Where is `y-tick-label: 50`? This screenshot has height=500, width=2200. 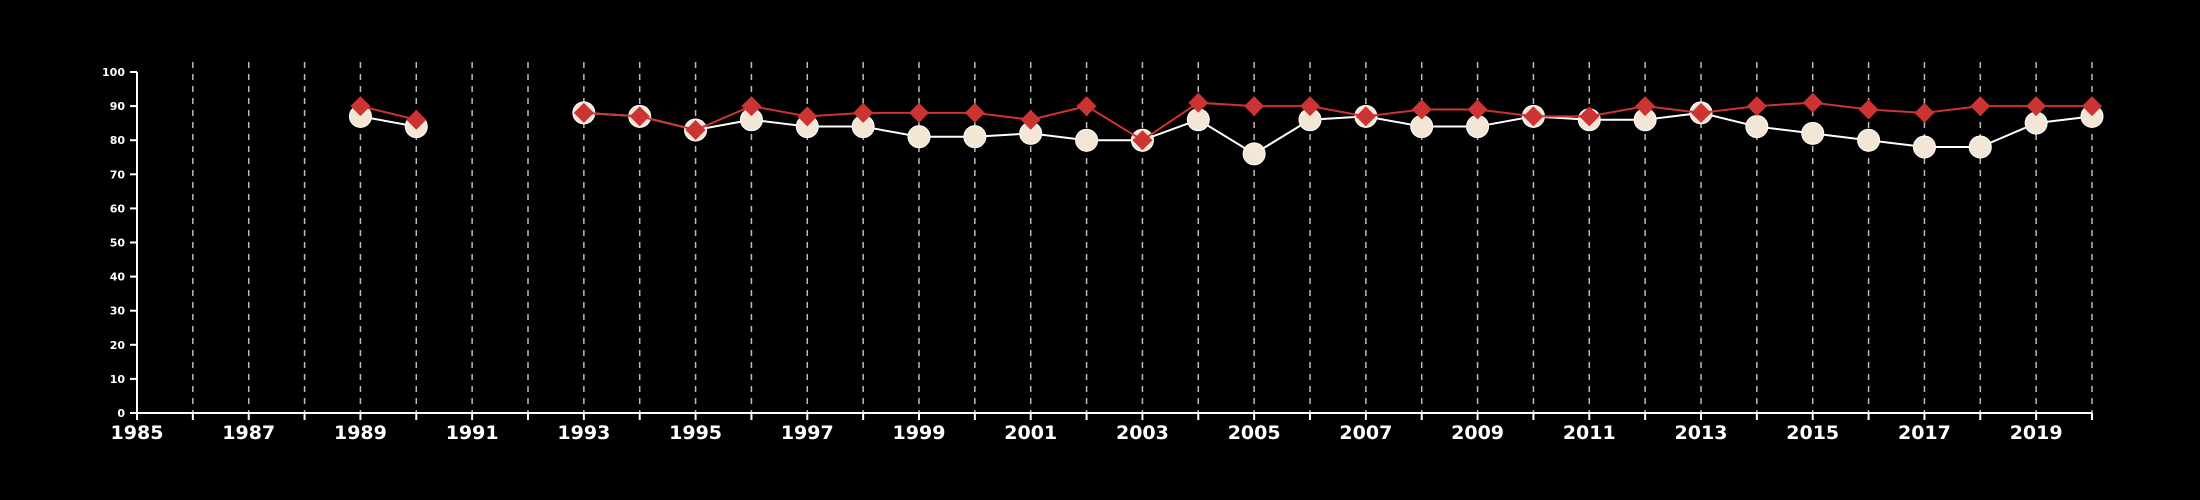
y-tick-label: 50 is located at coordinates (118, 243).